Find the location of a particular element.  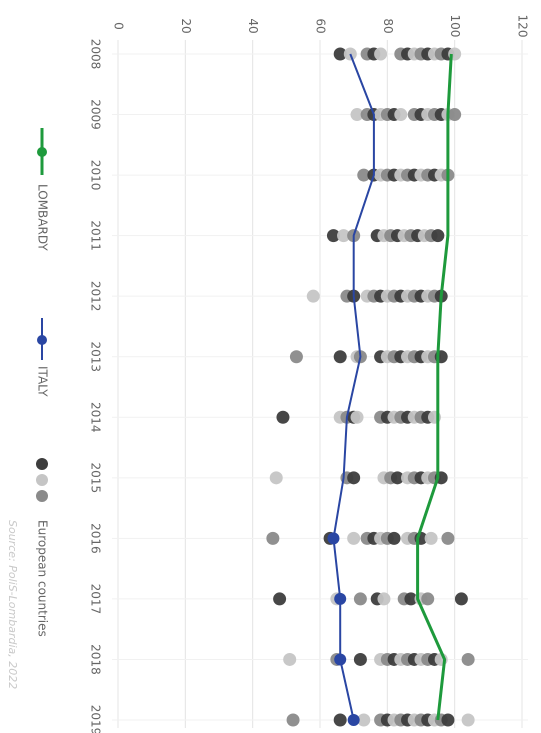

year-tick-label: 2009 is located at coordinates (96, 114).